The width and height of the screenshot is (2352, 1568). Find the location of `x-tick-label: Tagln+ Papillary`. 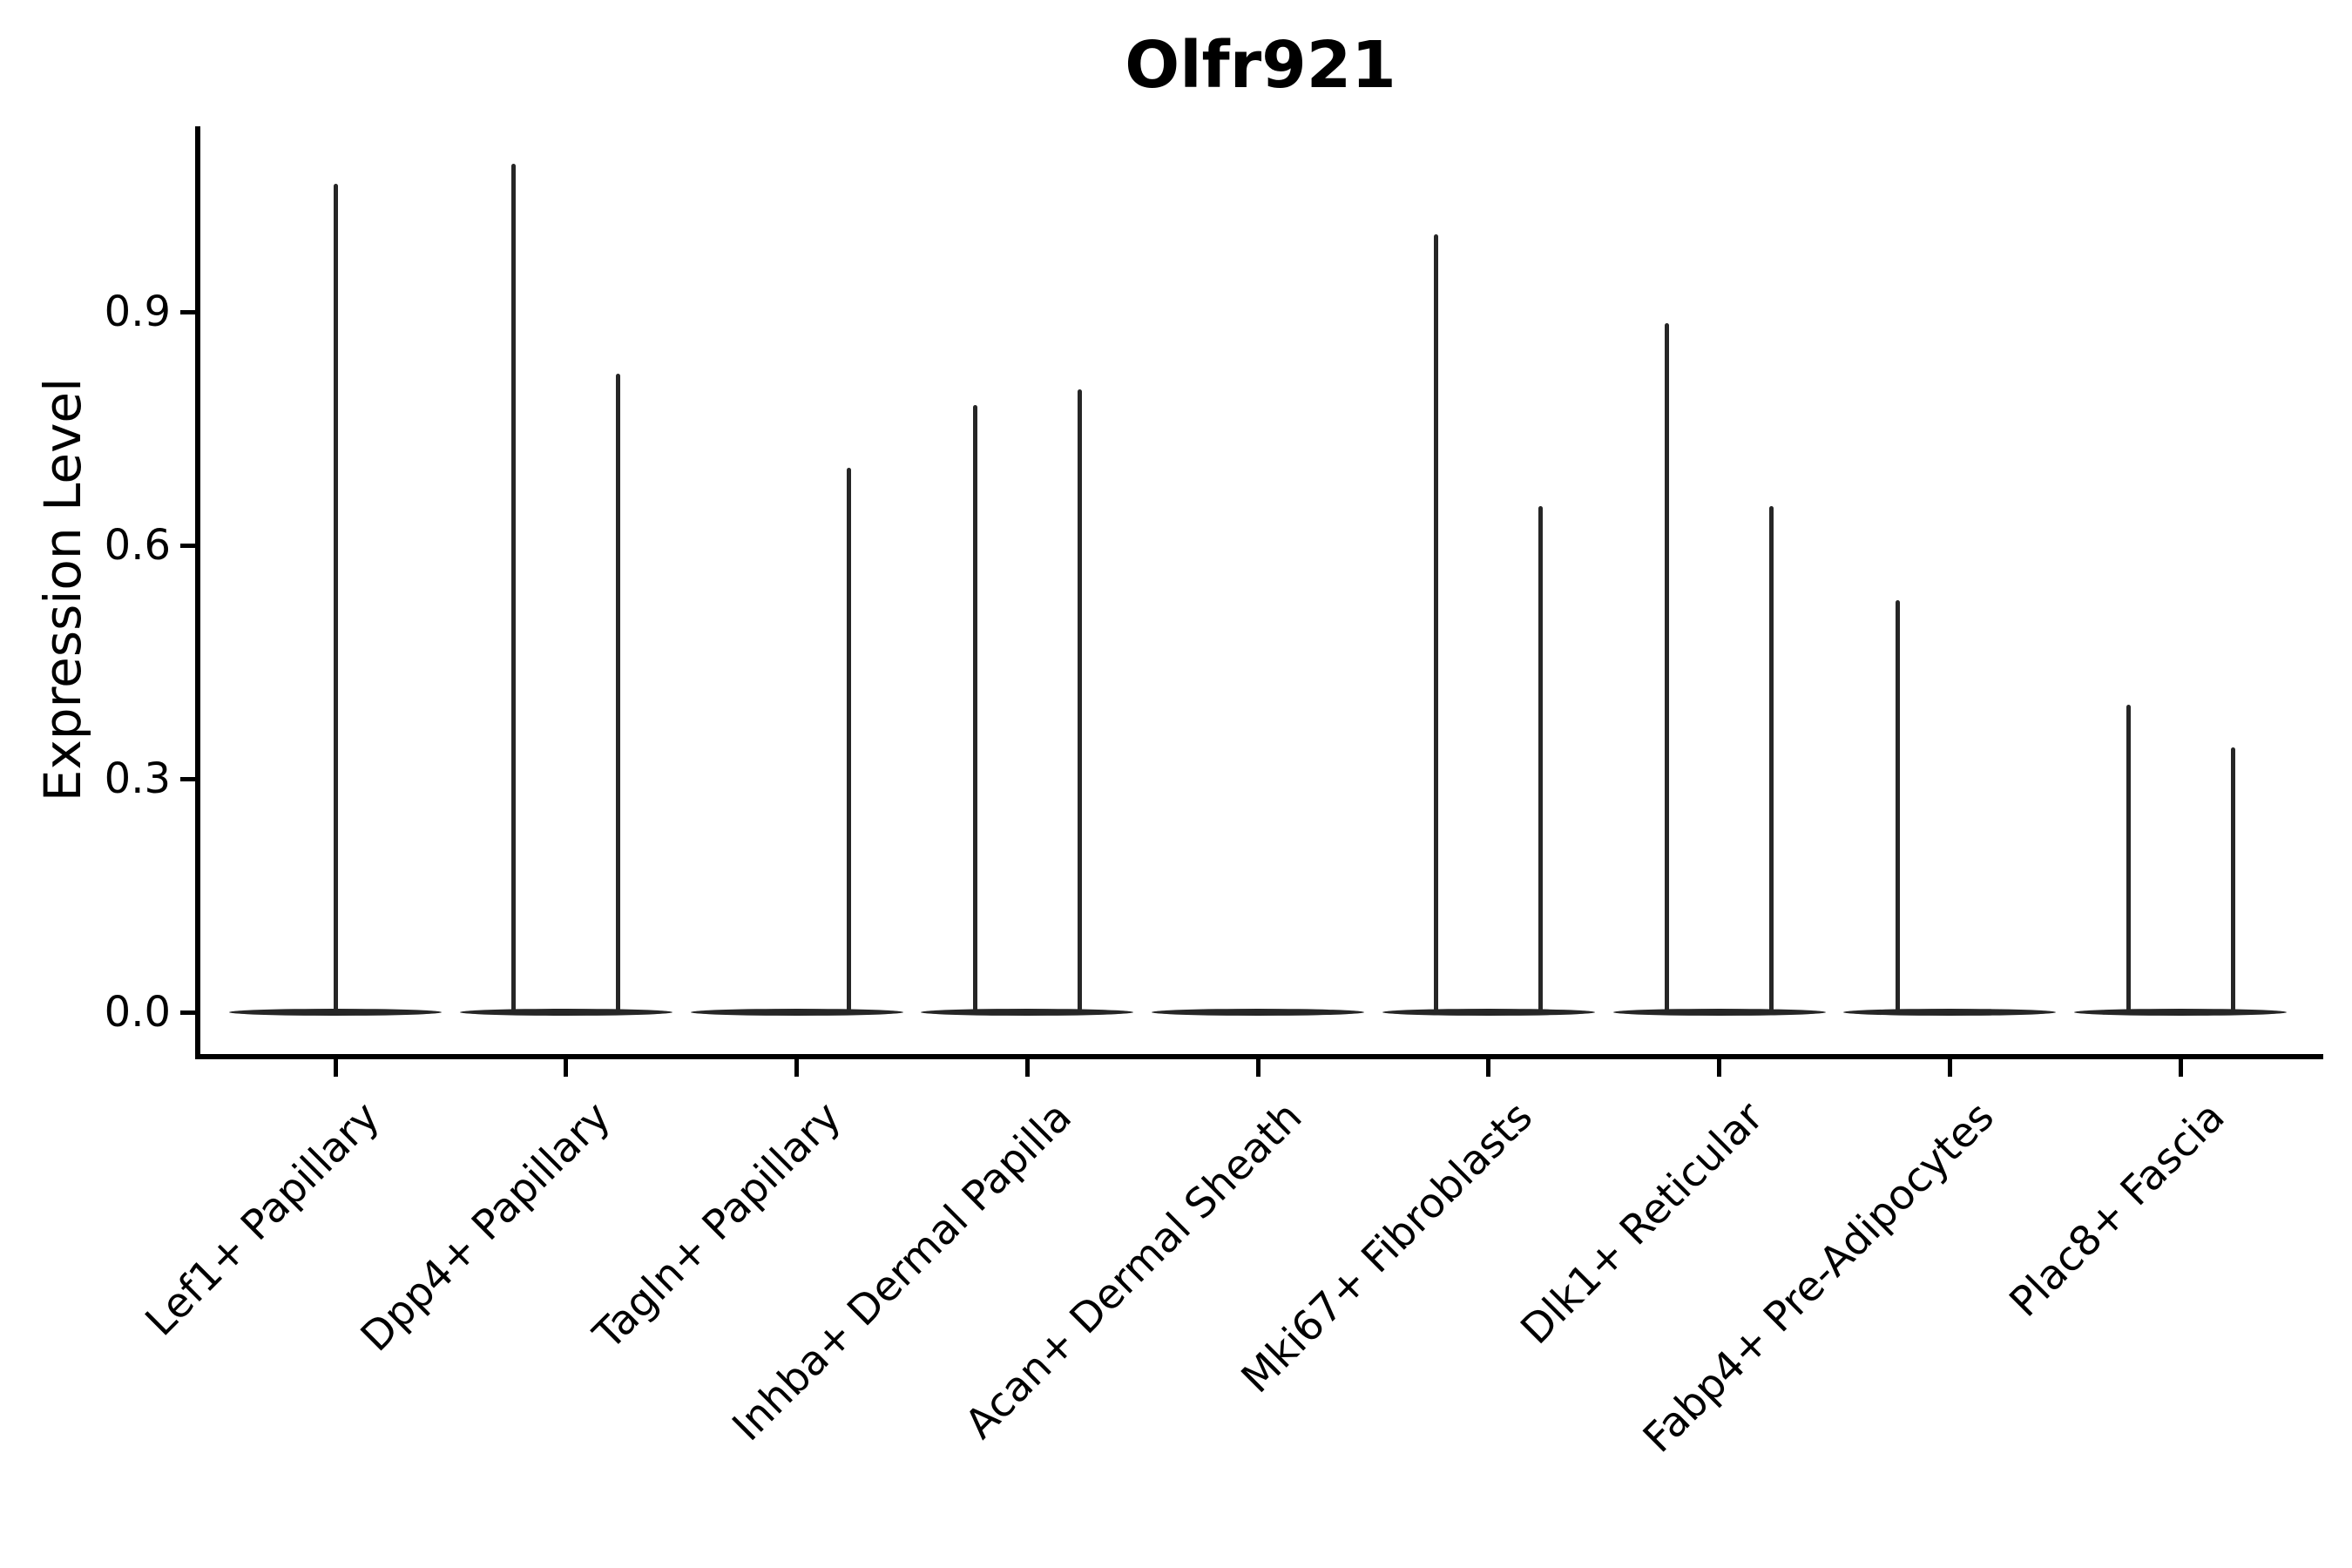

x-tick-label: Tagln+ Papillary is located at coordinates (717, 1225).